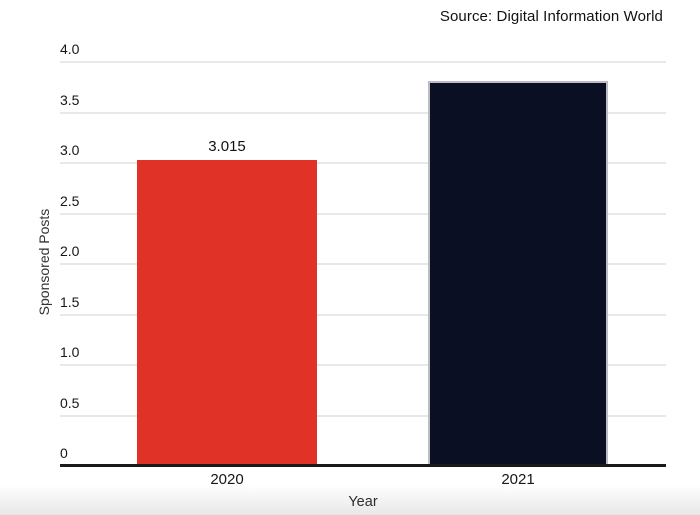 The width and height of the screenshot is (700, 515). I want to click on chart-source-label: Source: Digital Information World, so click(551, 16).